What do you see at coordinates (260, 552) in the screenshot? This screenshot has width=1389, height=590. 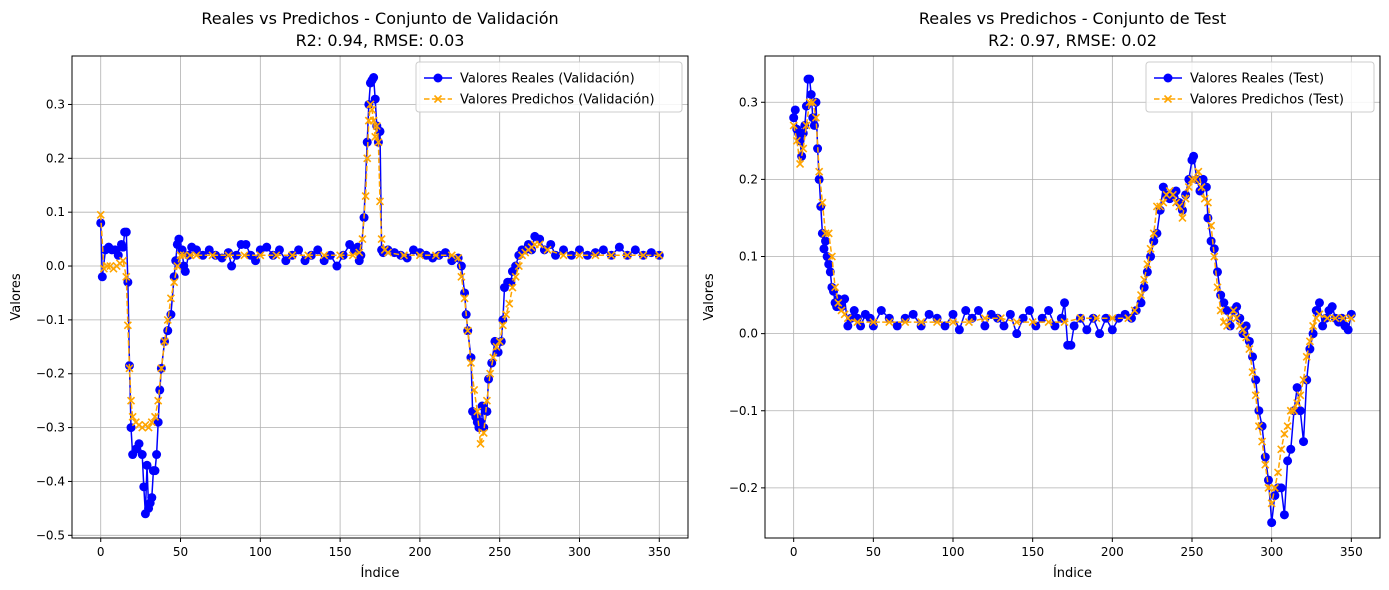 I see `x-tick-label: 100` at bounding box center [260, 552].